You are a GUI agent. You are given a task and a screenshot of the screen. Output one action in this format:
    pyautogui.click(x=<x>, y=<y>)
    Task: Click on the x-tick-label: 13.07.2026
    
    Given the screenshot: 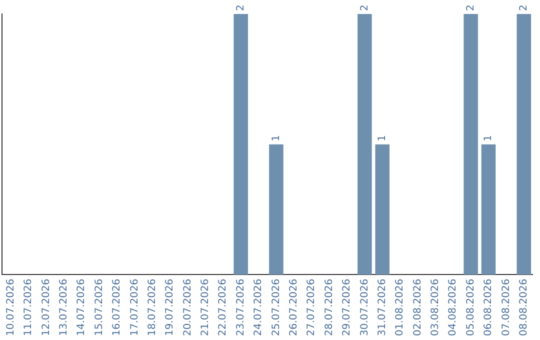 What is the action you would take?
    pyautogui.click(x=64, y=307)
    